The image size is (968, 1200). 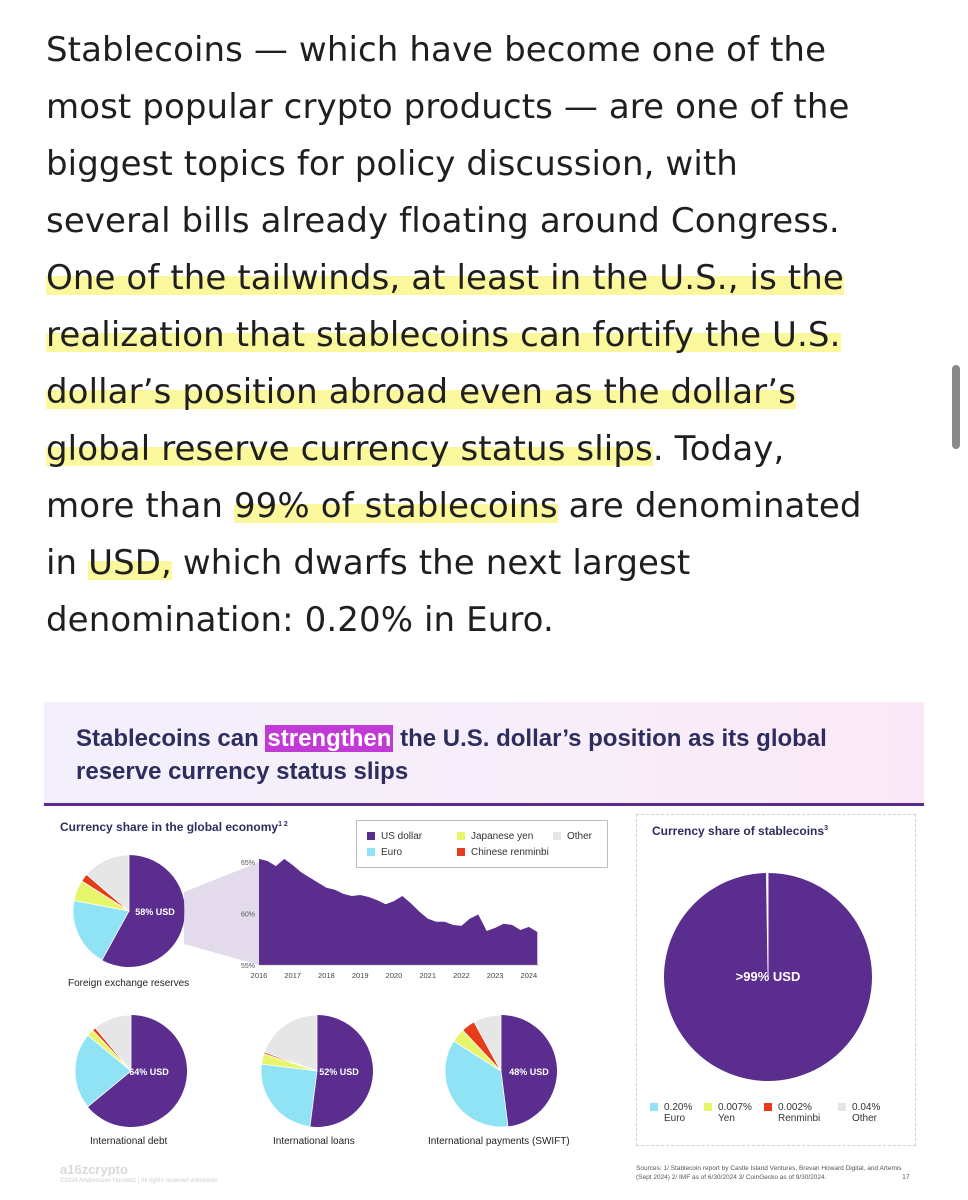 I want to click on title-highlight: strengthen, so click(x=329, y=738).